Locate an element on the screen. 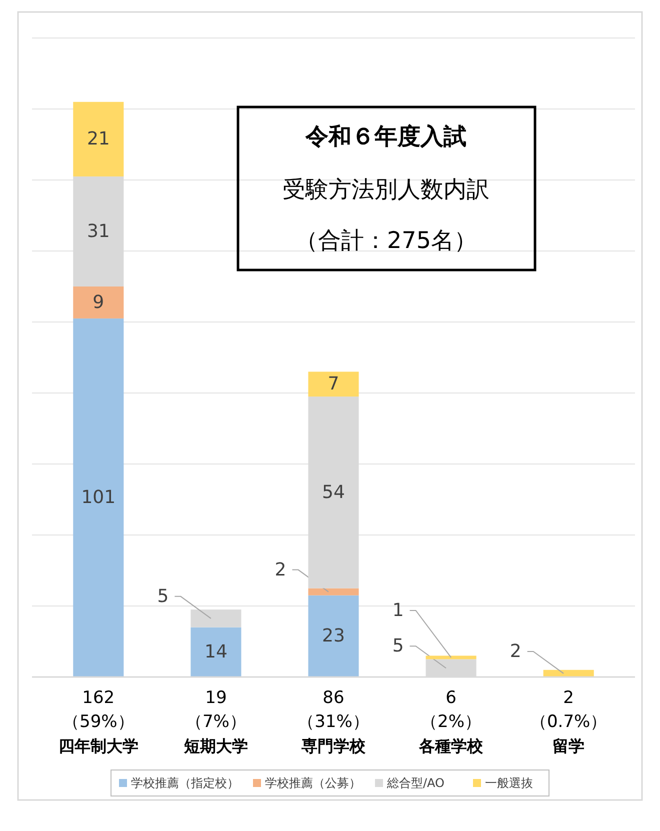  x-tick-label: 専門学校 is located at coordinates (333, 746).